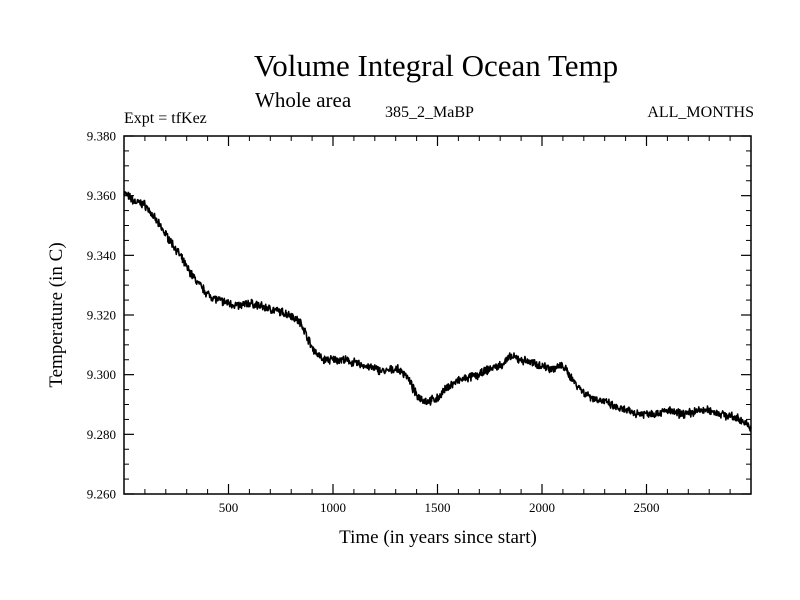 This screenshot has width=800, height=600. I want to click on x-axis-title: Time (in years since start), so click(438, 537).